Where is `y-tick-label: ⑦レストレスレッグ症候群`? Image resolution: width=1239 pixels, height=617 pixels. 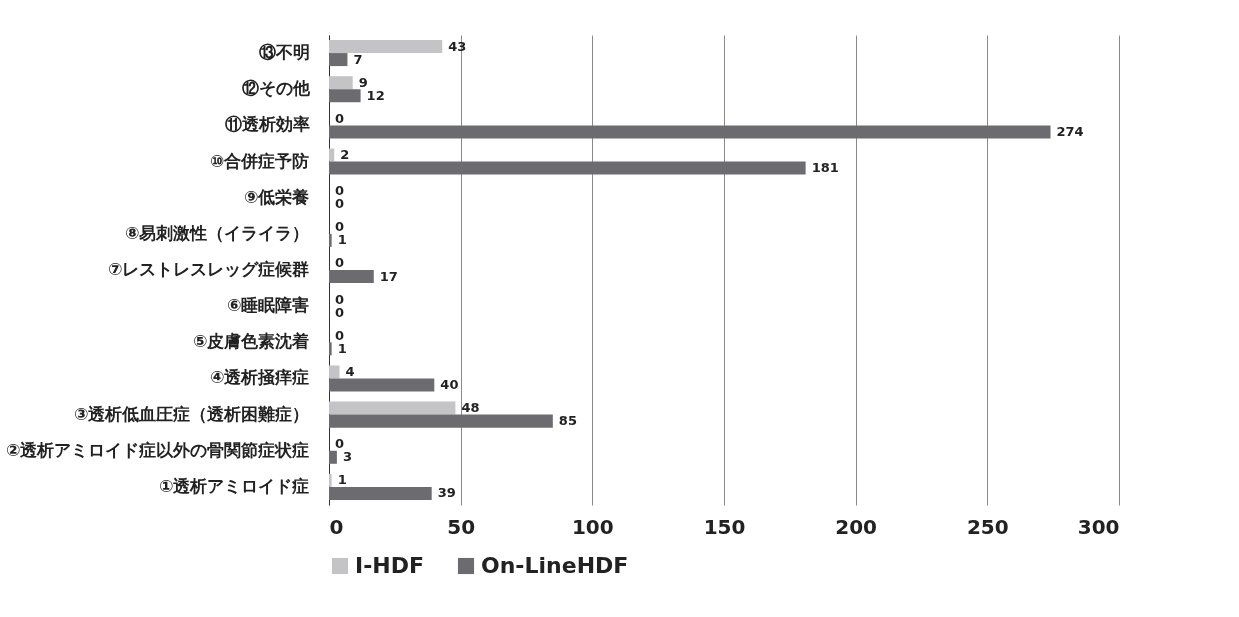
y-tick-label: ⑦レストレスレッグ症候群 is located at coordinates (209, 269).